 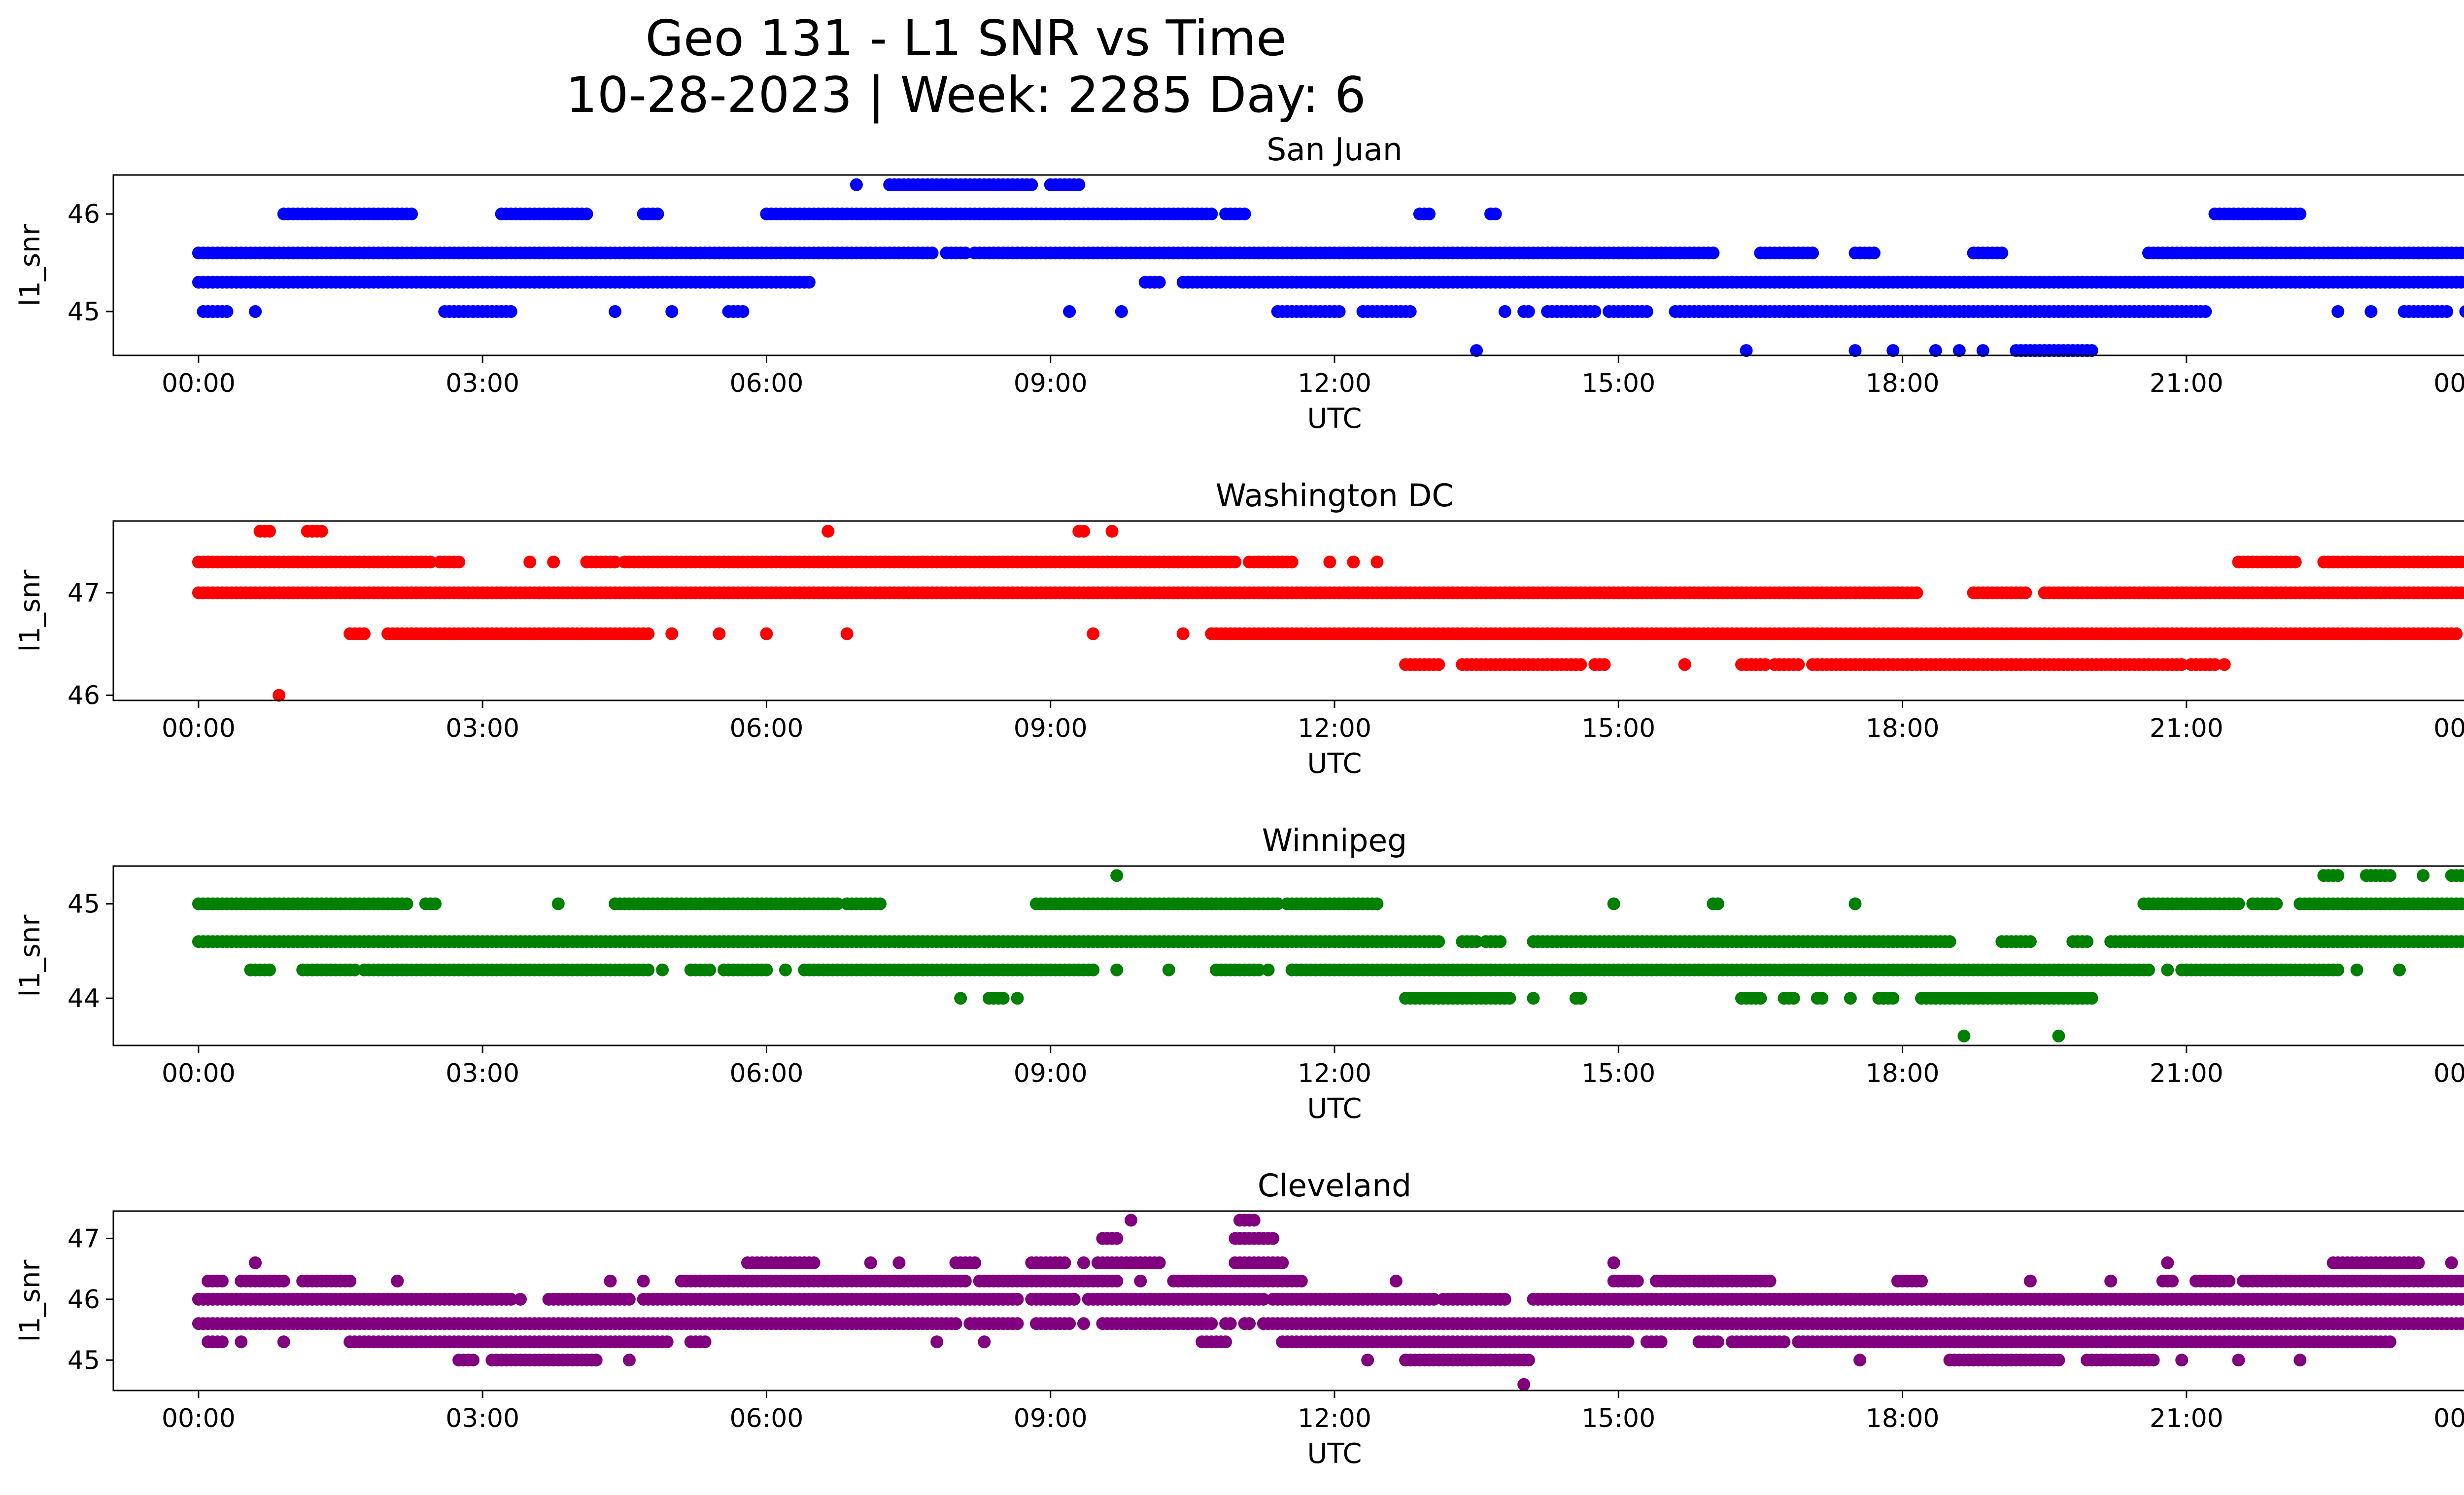 I want to click on y-tick-label: 45, so click(x=84, y=312).